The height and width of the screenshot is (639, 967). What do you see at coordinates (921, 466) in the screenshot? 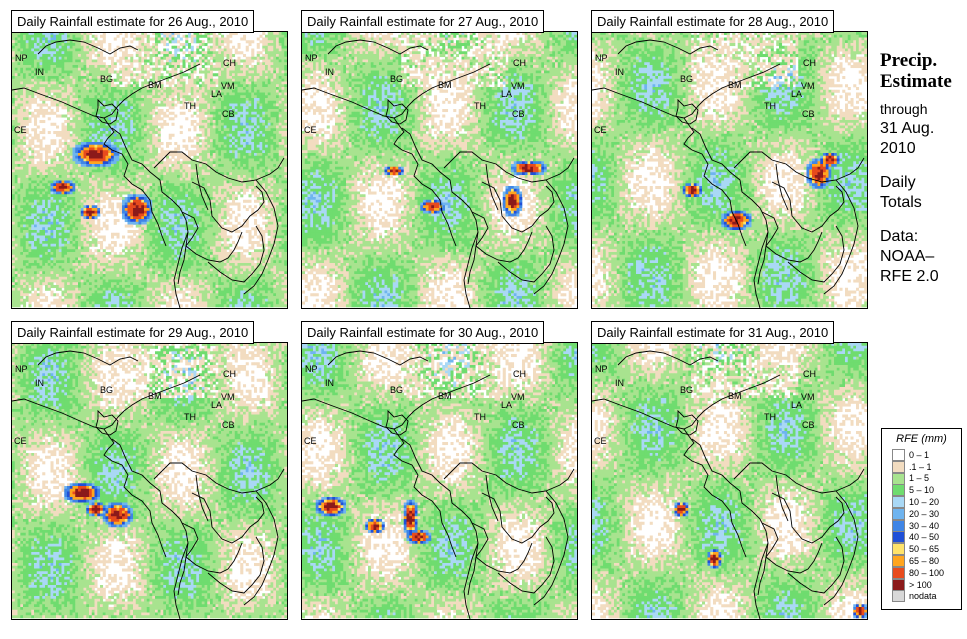
I see `legend-item: .1 – 1` at bounding box center [921, 466].